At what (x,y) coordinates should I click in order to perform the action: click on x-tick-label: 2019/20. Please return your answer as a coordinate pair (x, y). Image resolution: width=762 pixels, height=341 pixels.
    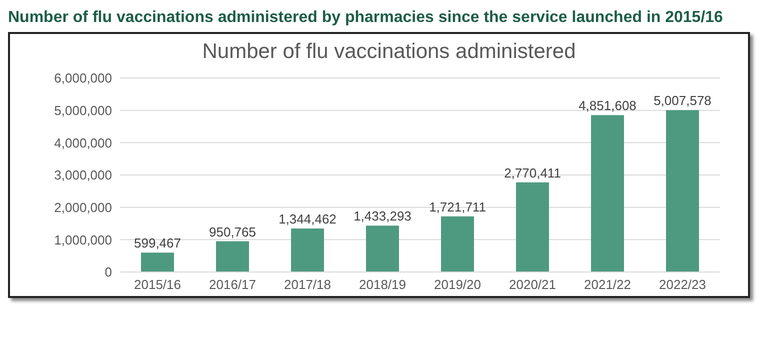
    Looking at the image, I should click on (457, 284).